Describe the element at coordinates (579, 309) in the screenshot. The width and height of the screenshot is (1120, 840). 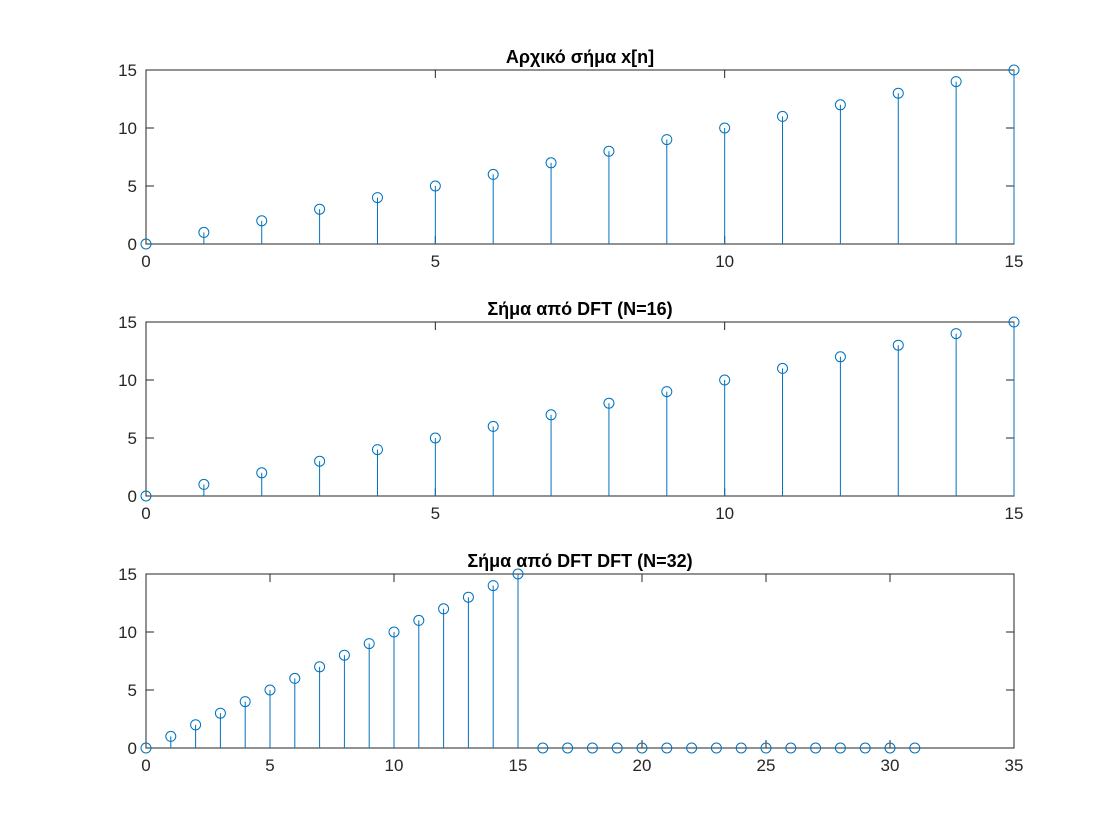
I see `subplot-title: Σήμα από DFT (N=16)` at that location.